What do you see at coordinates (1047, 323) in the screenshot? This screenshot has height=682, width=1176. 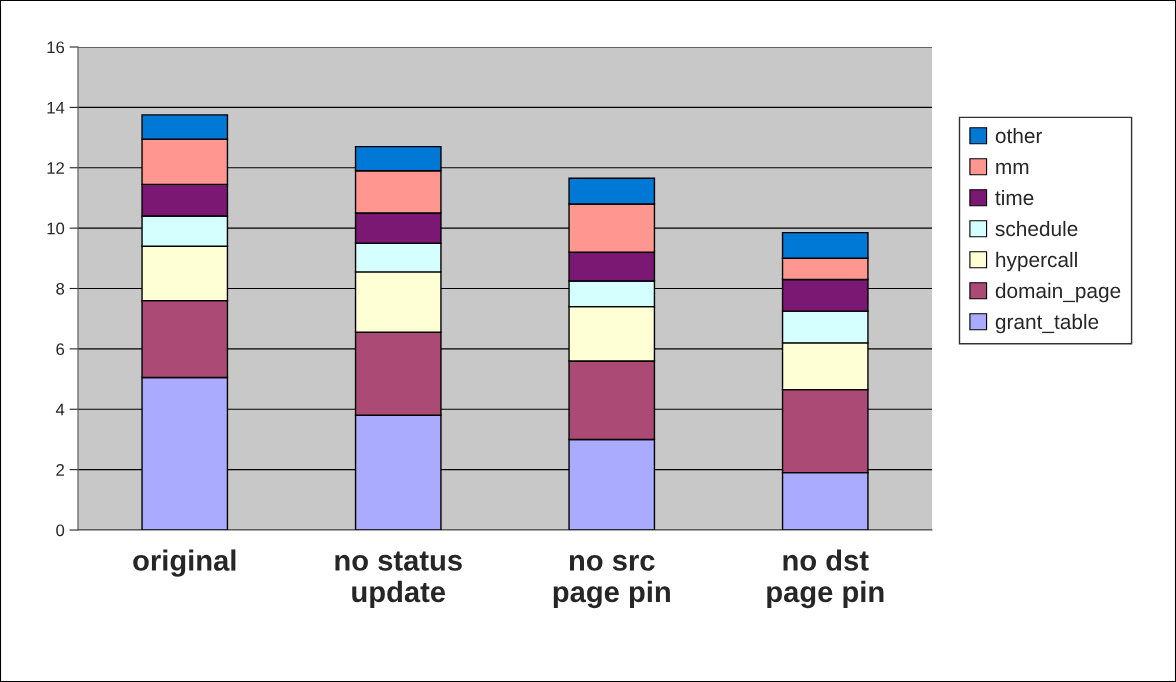 I see `legend-label: grant_table` at bounding box center [1047, 323].